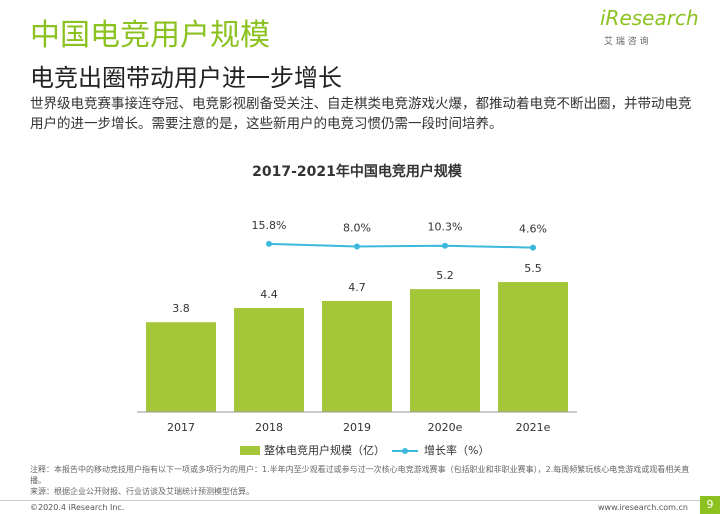  Describe the element at coordinates (445, 275) in the screenshot. I see `bar-label: 5.2` at that location.